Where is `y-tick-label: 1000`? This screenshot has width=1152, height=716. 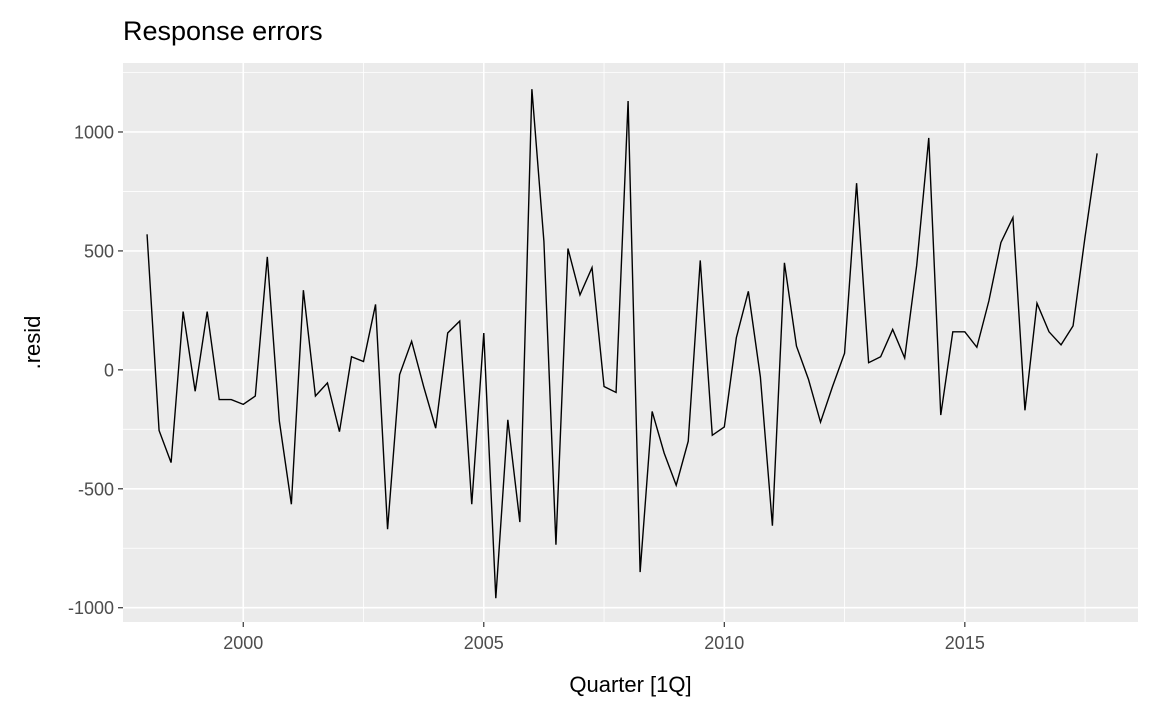 y-tick-label: 1000 is located at coordinates (94, 132).